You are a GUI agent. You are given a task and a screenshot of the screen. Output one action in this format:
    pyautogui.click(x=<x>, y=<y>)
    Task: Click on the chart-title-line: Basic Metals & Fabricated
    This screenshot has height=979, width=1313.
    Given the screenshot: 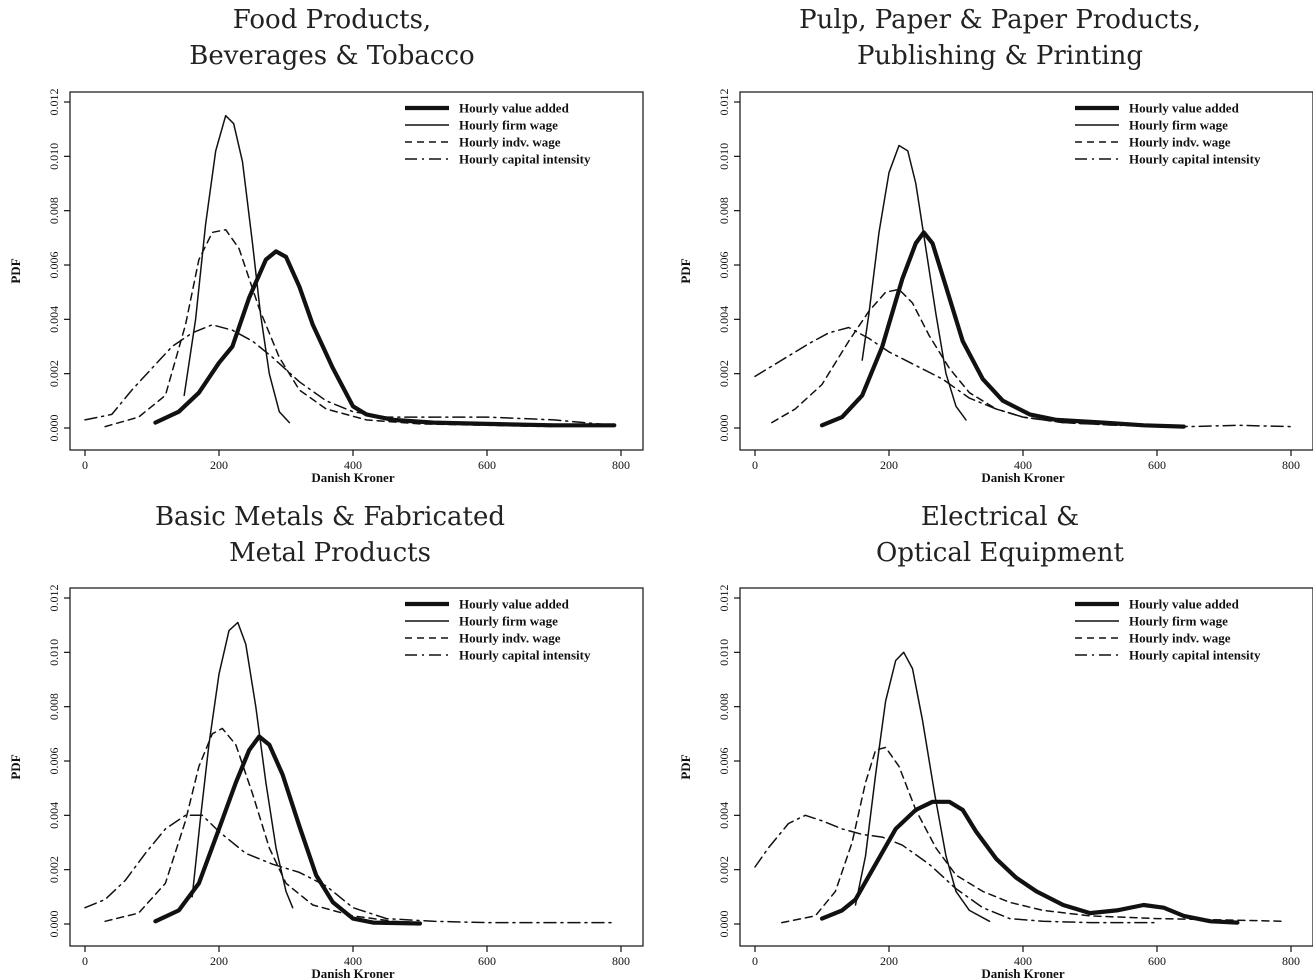 What is the action you would take?
    pyautogui.click(x=330, y=517)
    